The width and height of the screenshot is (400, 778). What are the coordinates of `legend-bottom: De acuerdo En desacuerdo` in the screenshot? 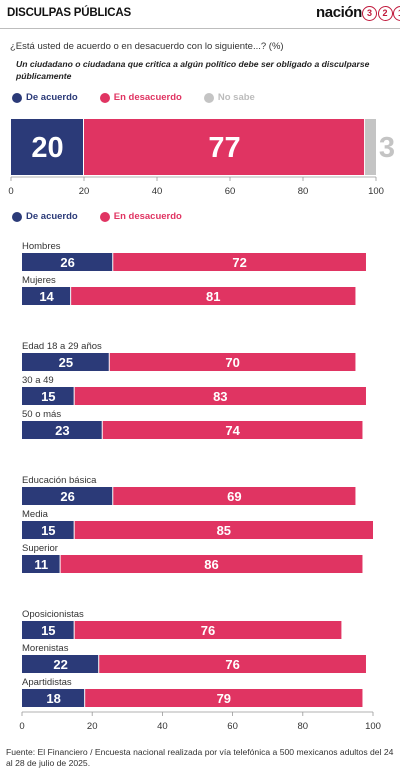 It's located at (108, 216).